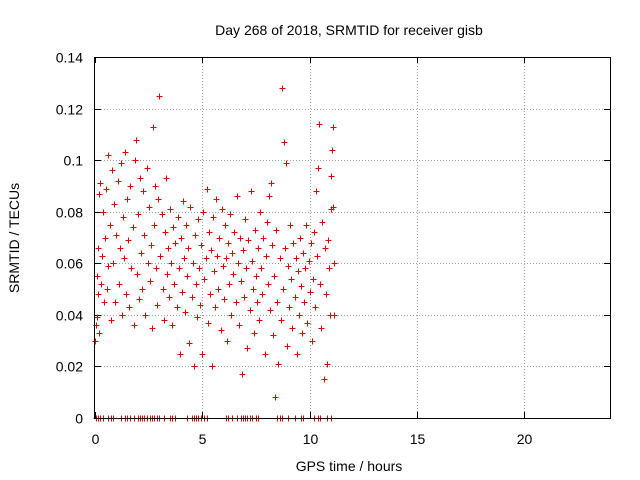 This screenshot has width=640, height=480. Describe the element at coordinates (203, 439) in the screenshot. I see `x-tick-label: 5` at that location.